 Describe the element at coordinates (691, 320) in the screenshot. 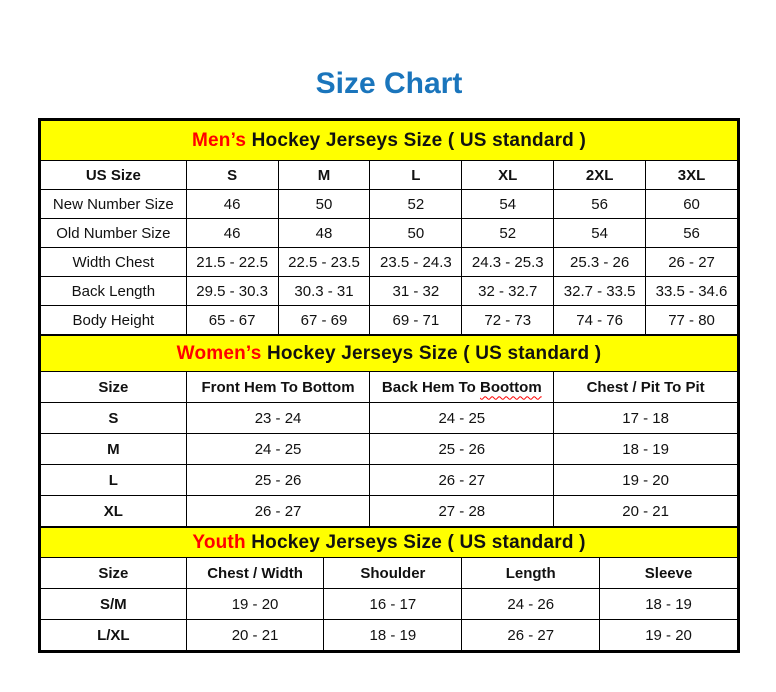

I see `table-cell: 77 - 80` at that location.